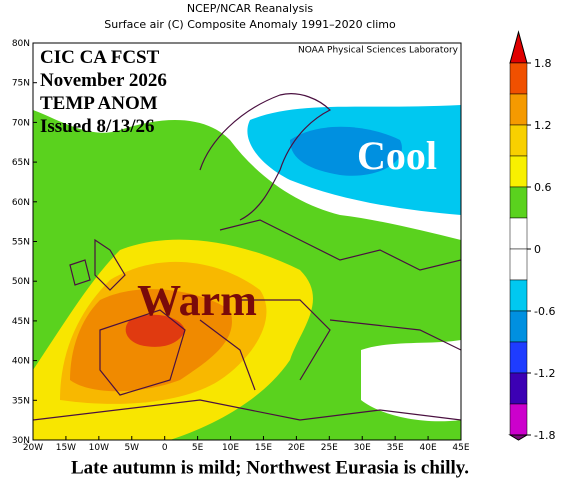 The image size is (562, 484). I want to click on lon-label: 0, so click(165, 448).